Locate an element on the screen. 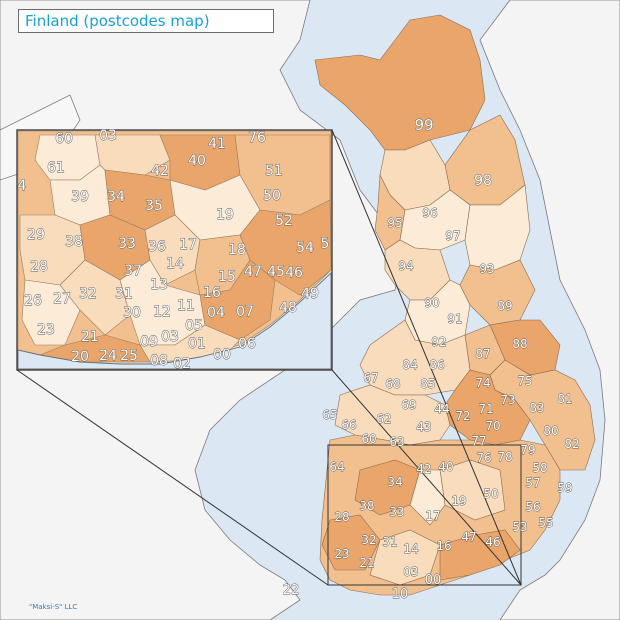 The height and width of the screenshot is (620, 620). main-postcode-94: 94 is located at coordinates (405, 266).